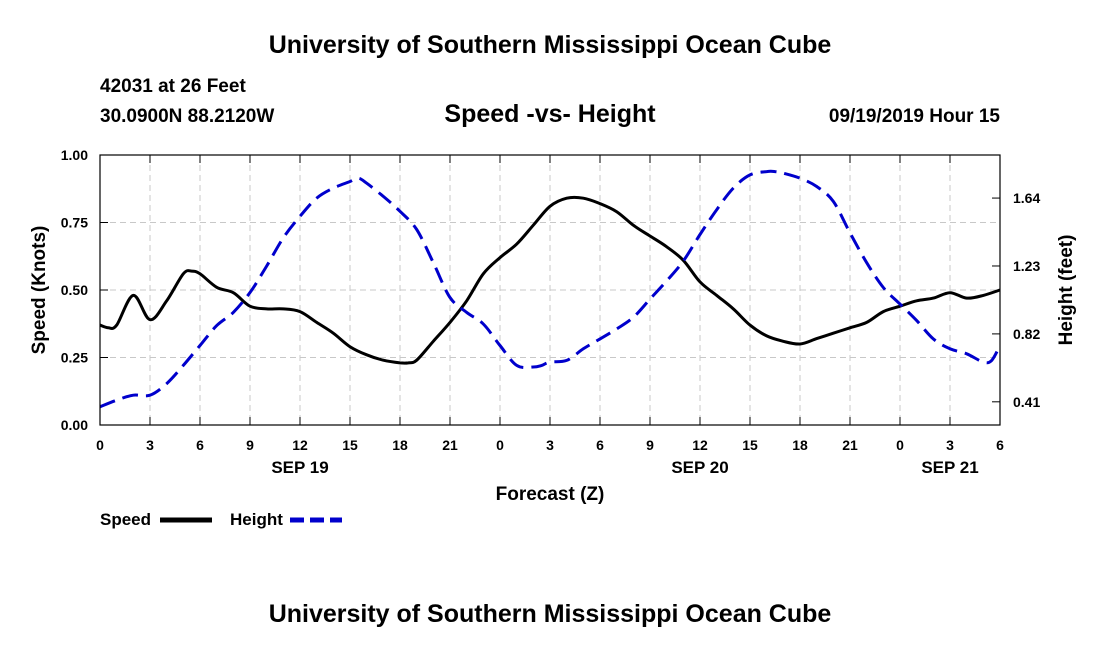 The image size is (1100, 650). Describe the element at coordinates (74, 223) in the screenshot. I see `y-tick-label: 0.75` at that location.